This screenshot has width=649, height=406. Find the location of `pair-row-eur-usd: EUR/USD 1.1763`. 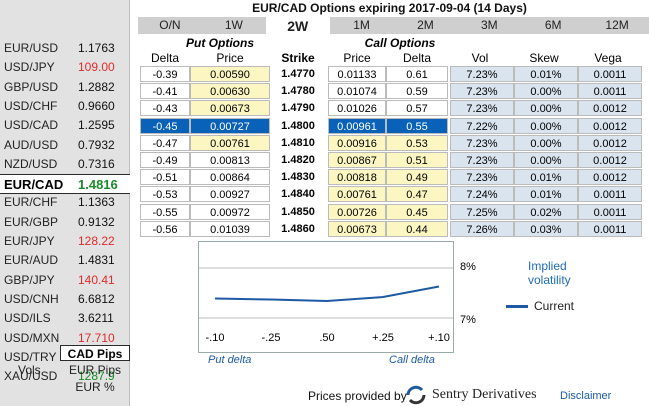

pair-row-eur-usd: EUR/USD 1.1763 is located at coordinates (65, 48).